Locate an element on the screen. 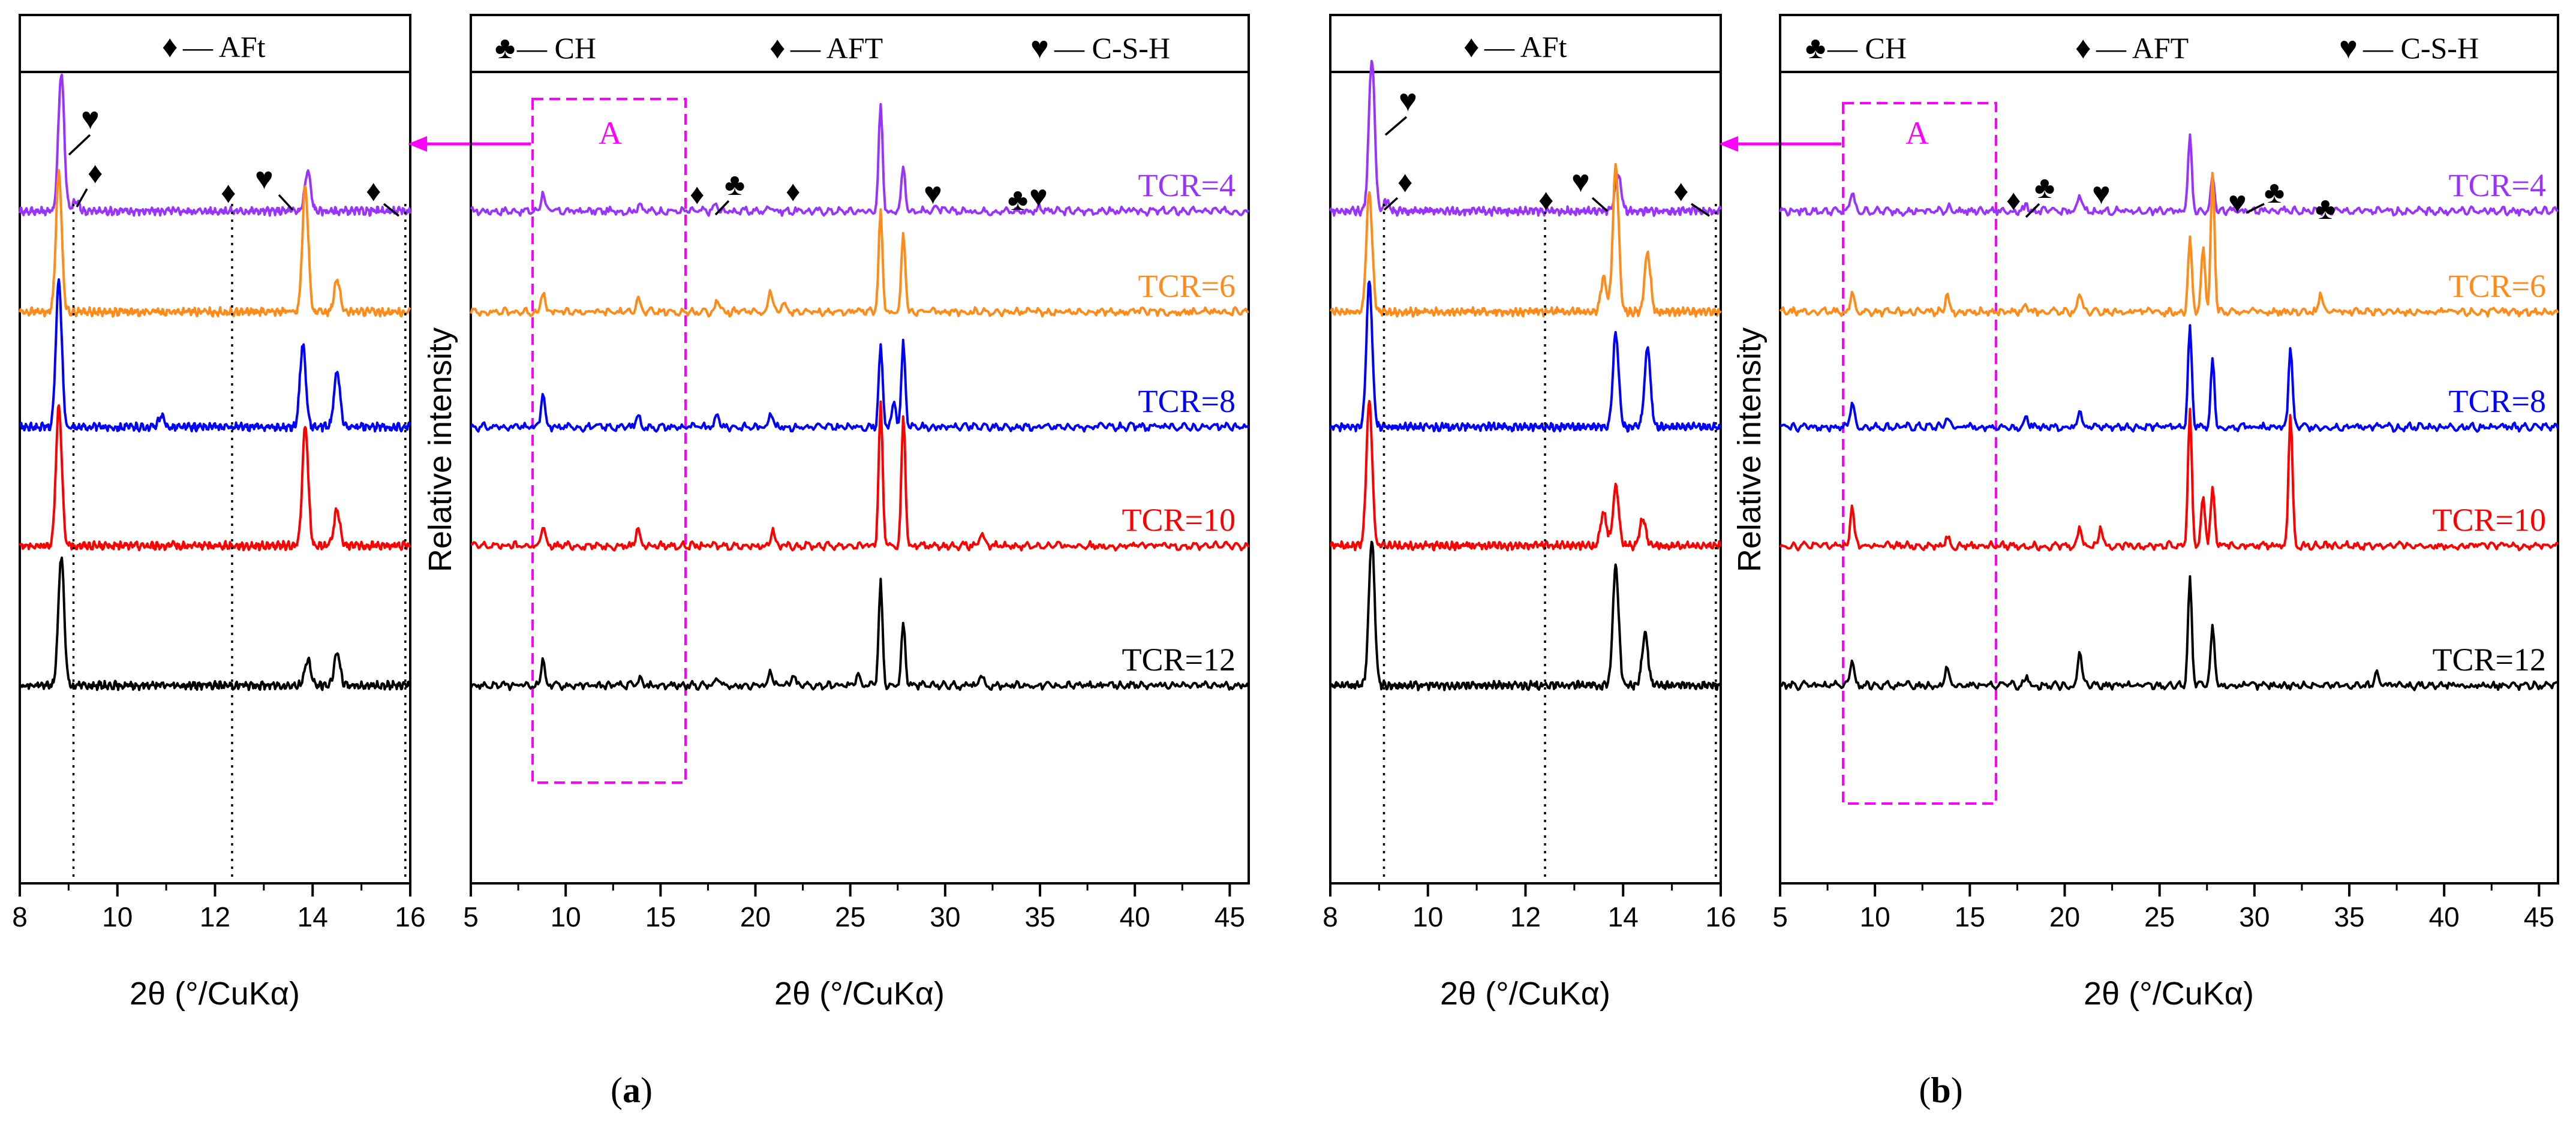 The height and width of the screenshot is (1131, 2576). panel-label-a: (a) is located at coordinates (632, 1090).